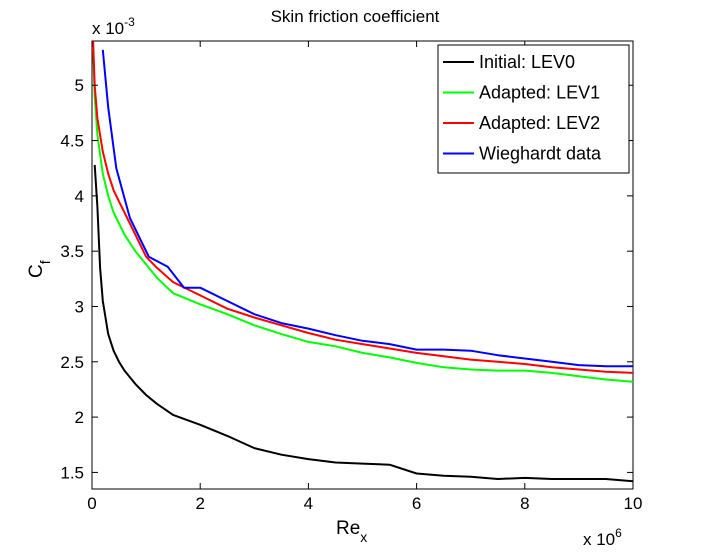 The image size is (701, 552). What do you see at coordinates (527, 62) in the screenshot?
I see `legend-label: Initial: LEV0` at bounding box center [527, 62].